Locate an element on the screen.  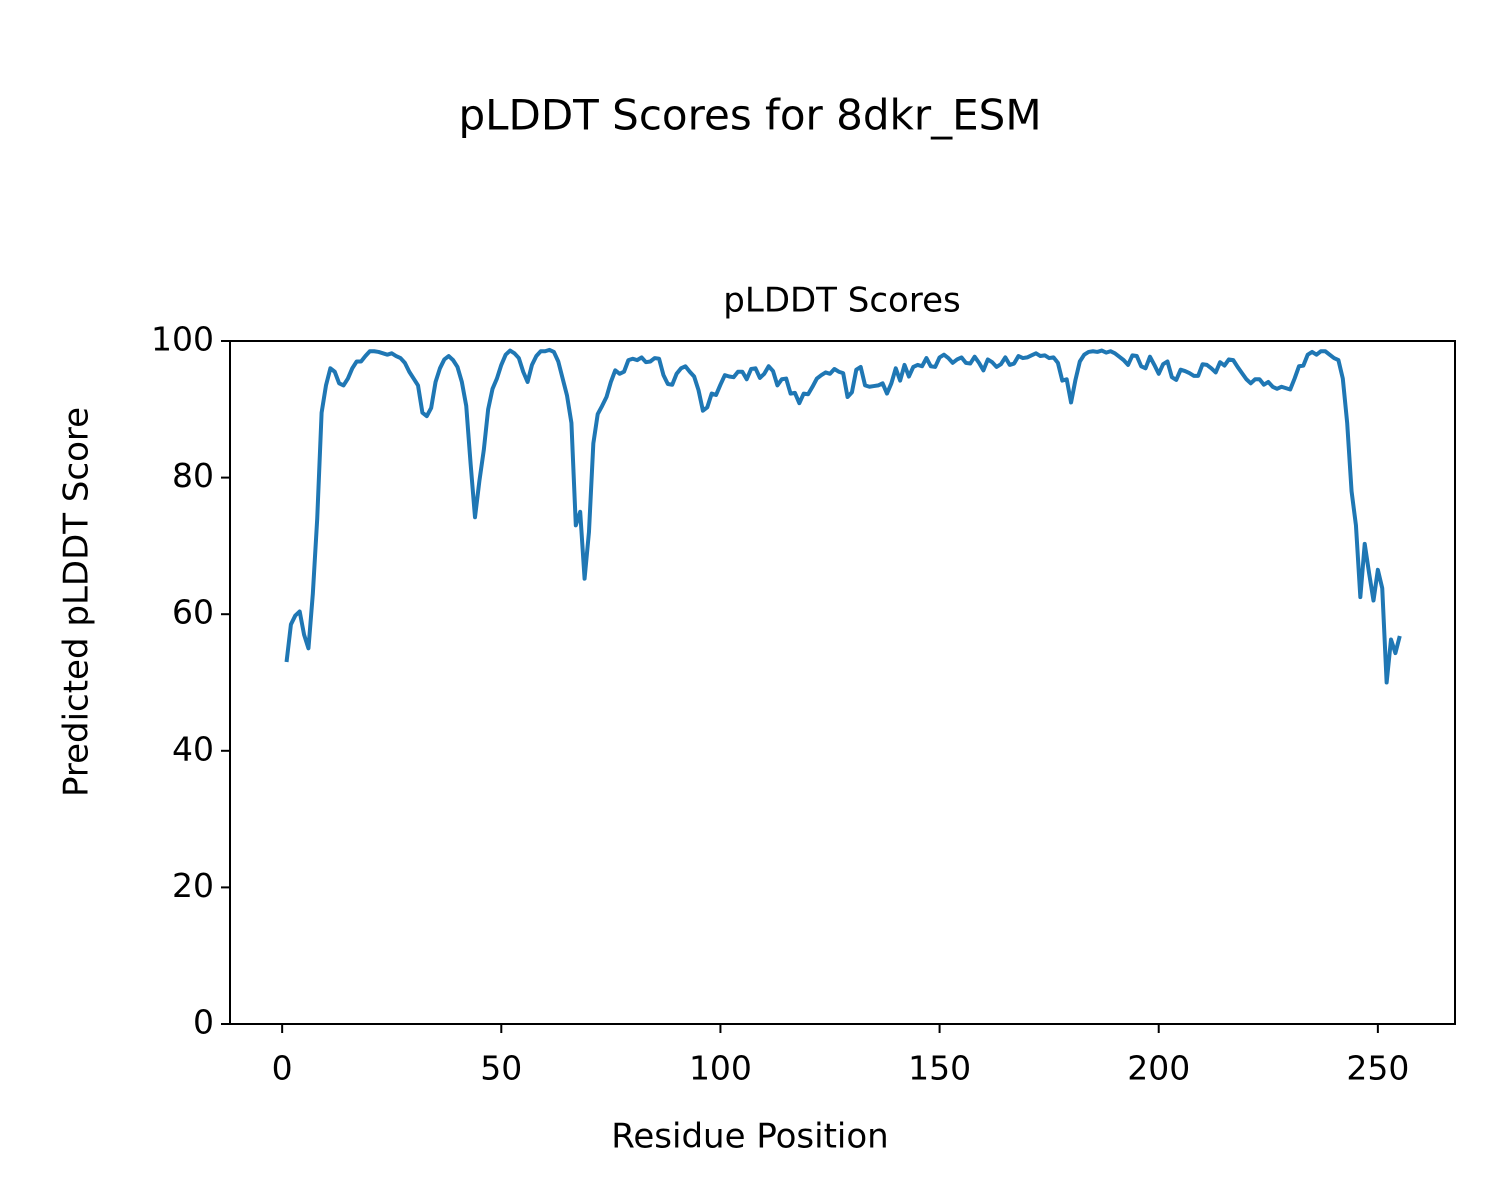
x-tick-label: 250 is located at coordinates (1377, 1068).